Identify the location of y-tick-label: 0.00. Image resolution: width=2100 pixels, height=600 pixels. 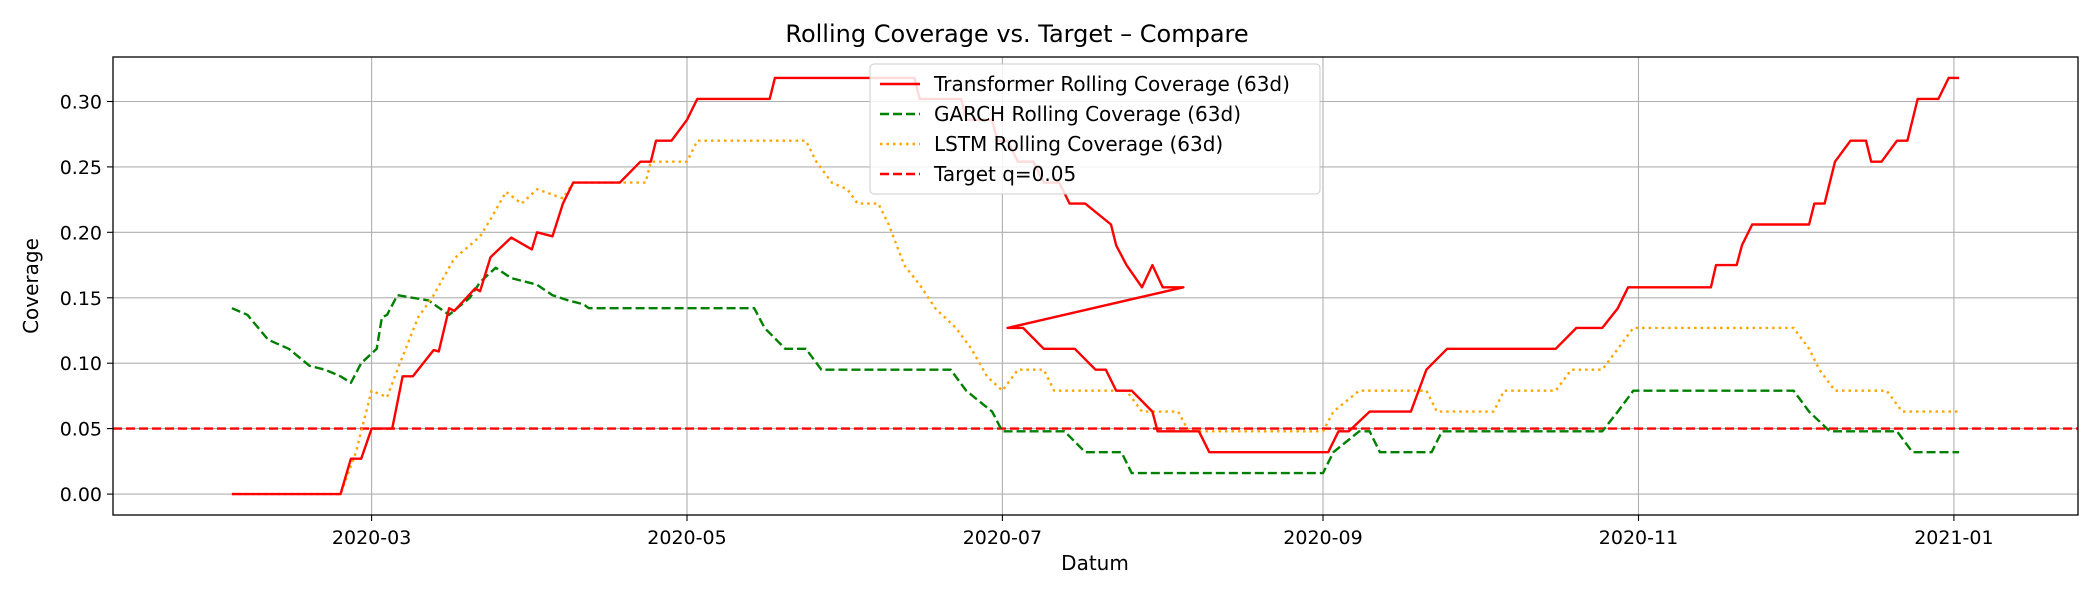
(81, 495).